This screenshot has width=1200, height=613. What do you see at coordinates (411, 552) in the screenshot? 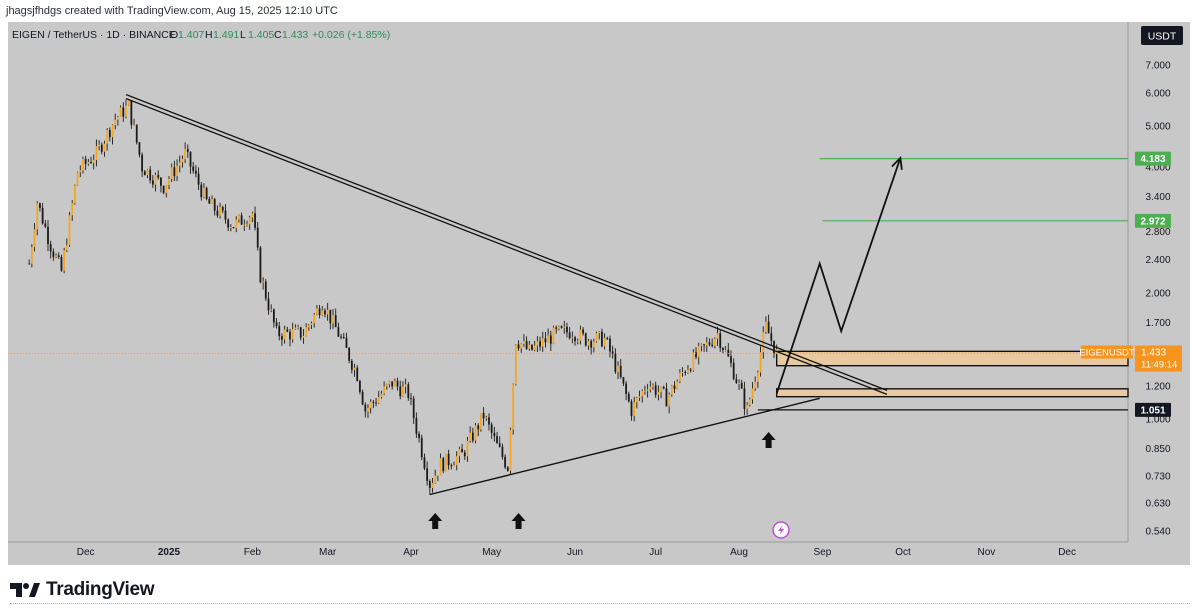
I see `time-tick-label: Apr` at bounding box center [411, 552].